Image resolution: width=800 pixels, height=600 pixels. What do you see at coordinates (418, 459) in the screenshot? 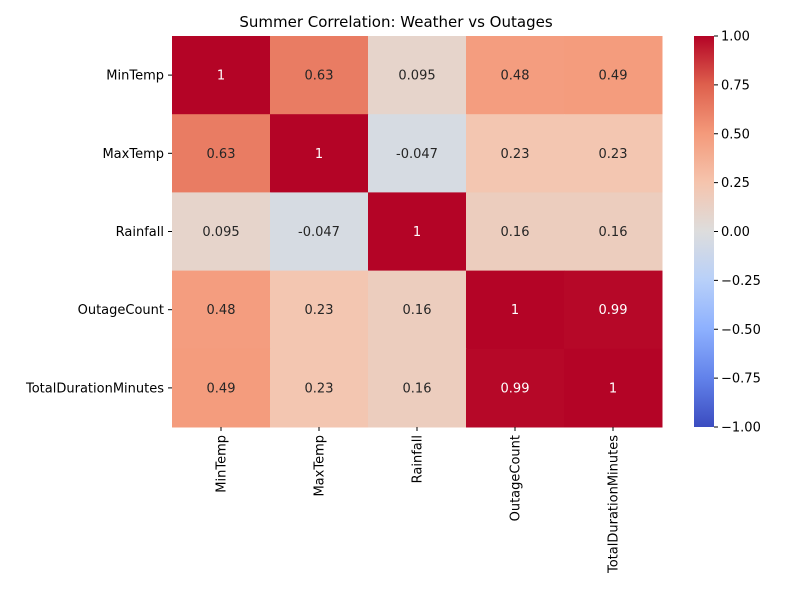
I see `x-tick-label: Rainfall` at bounding box center [418, 459].